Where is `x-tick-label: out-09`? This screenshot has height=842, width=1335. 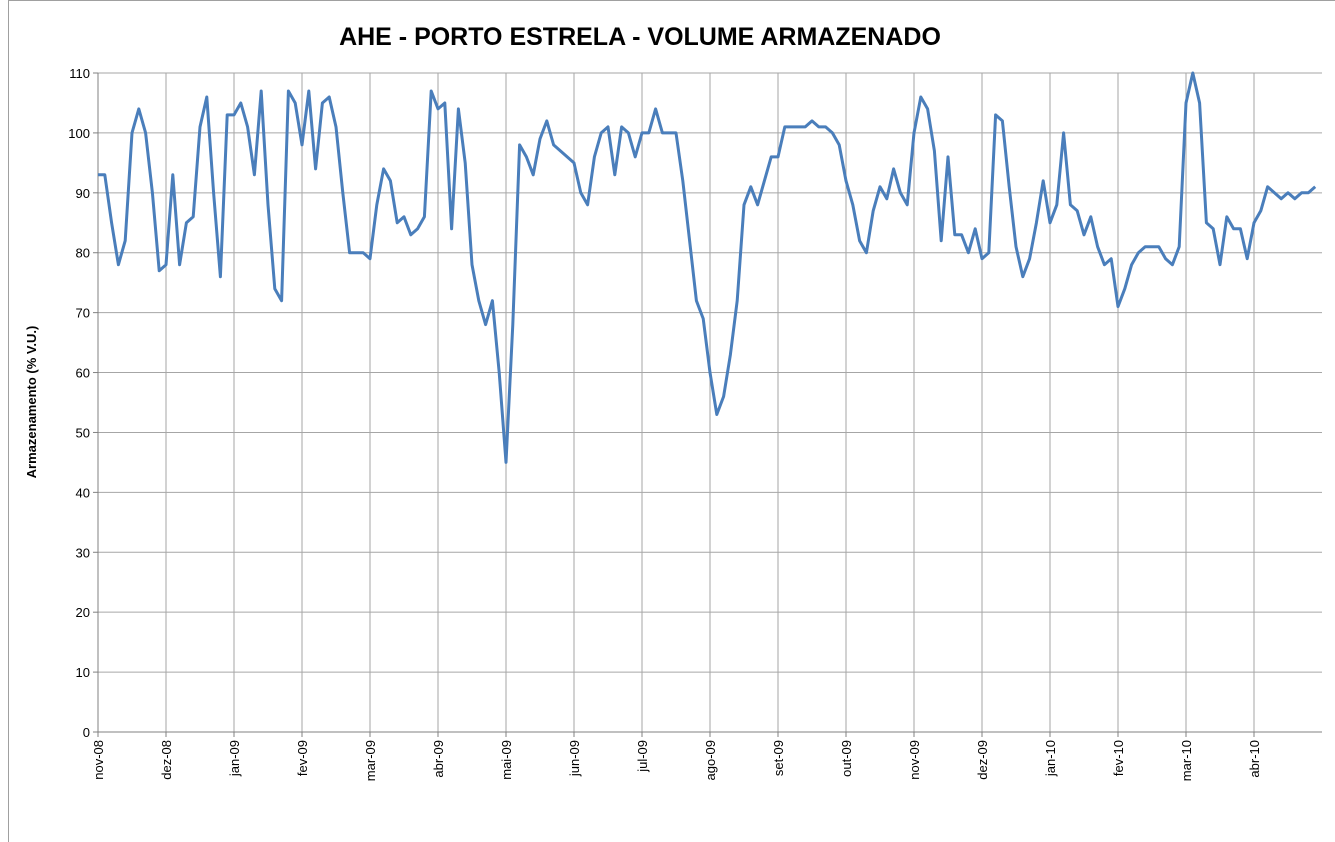 x-tick-label: out-09 is located at coordinates (846, 758).